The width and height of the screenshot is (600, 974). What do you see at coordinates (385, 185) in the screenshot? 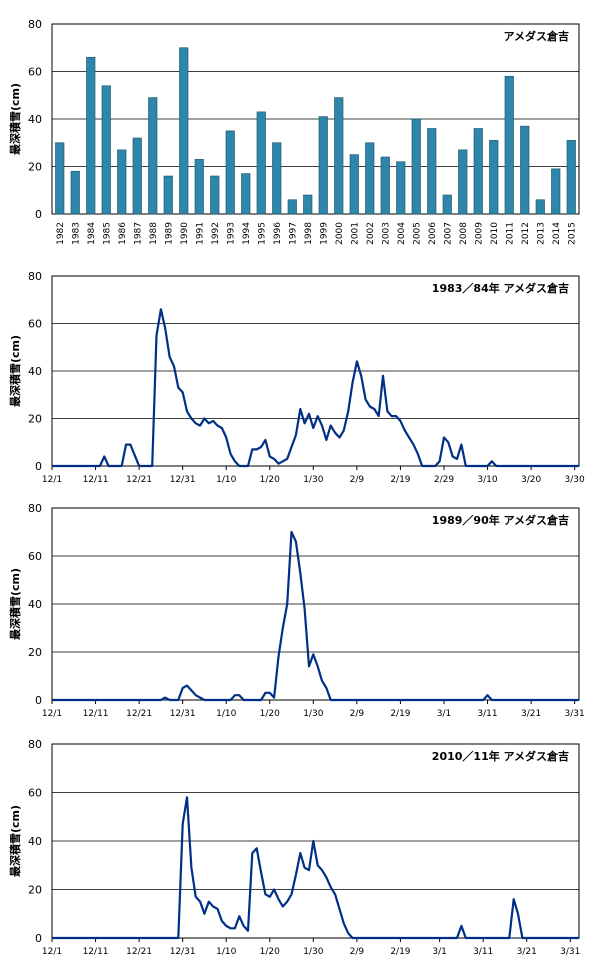
I see `bar-2003` at bounding box center [385, 185].